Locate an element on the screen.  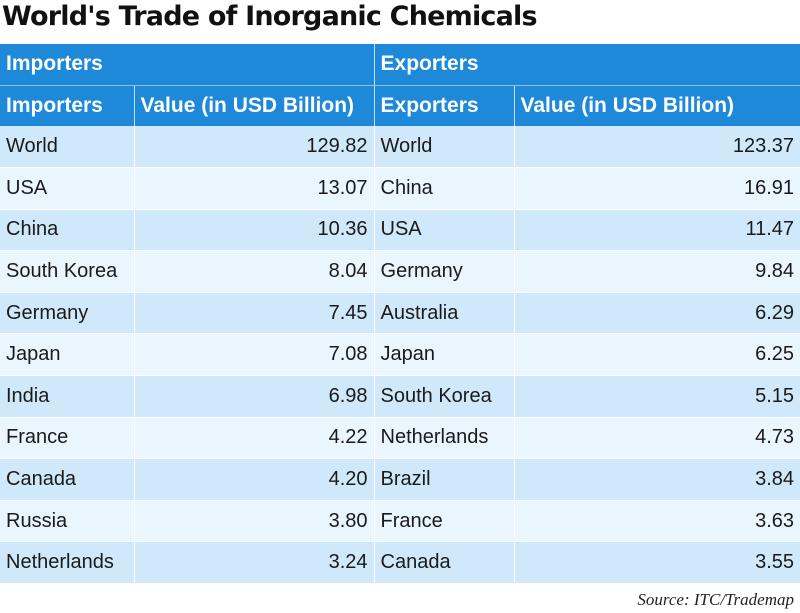
importer-value-cell: 3.80 is located at coordinates (254, 521).